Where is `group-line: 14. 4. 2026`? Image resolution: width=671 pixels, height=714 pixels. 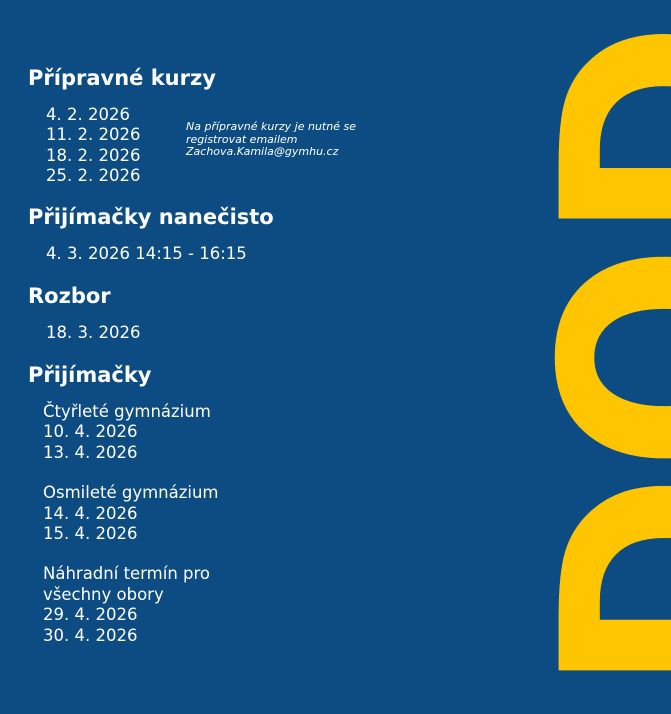 group-line: 14. 4. 2026 is located at coordinates (90, 513).